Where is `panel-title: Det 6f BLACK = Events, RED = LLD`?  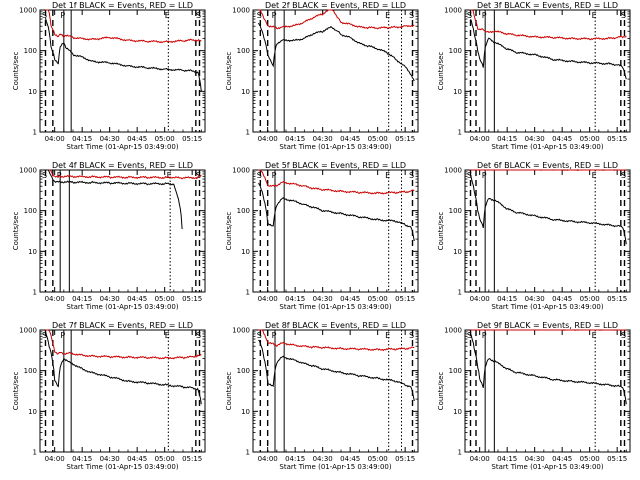
panel-title: Det 6f BLACK = Events, RED = LLD is located at coordinates (547, 165).